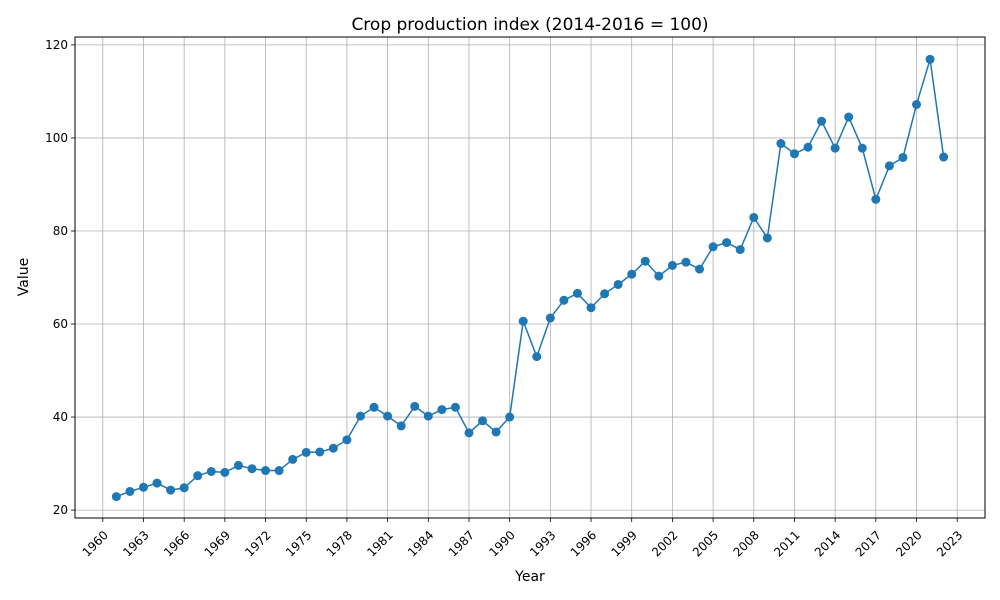  I want to click on y-tick-label: 60, so click(60, 324).